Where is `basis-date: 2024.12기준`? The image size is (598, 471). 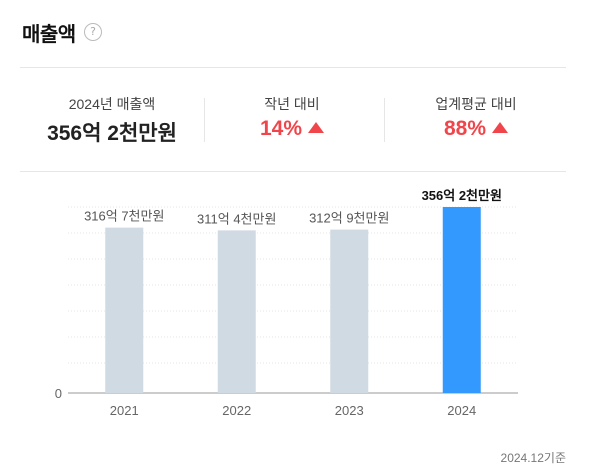 basis-date: 2024.12기준 is located at coordinates (533, 458).